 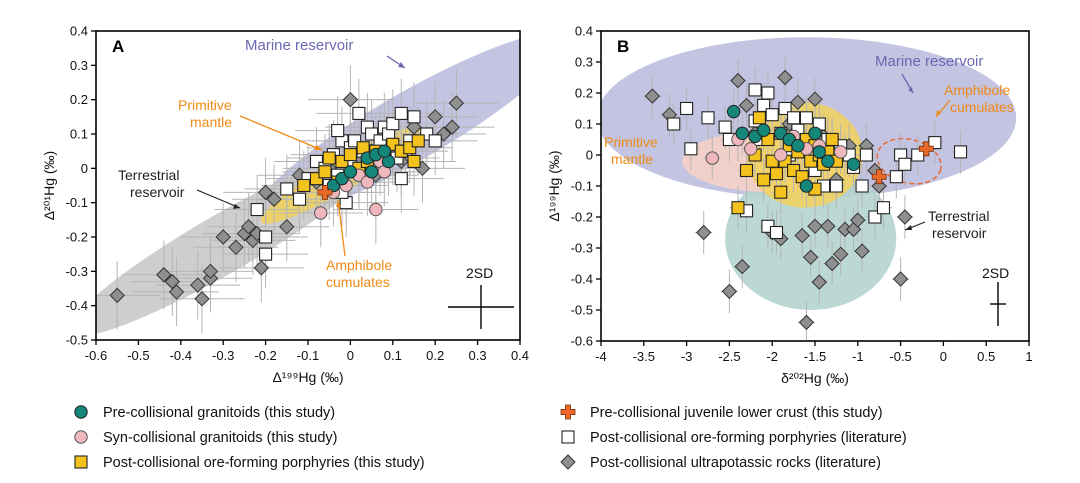 What do you see at coordinates (81, 412) in the screenshot?
I see `legend-marker-pre` at bounding box center [81, 412].